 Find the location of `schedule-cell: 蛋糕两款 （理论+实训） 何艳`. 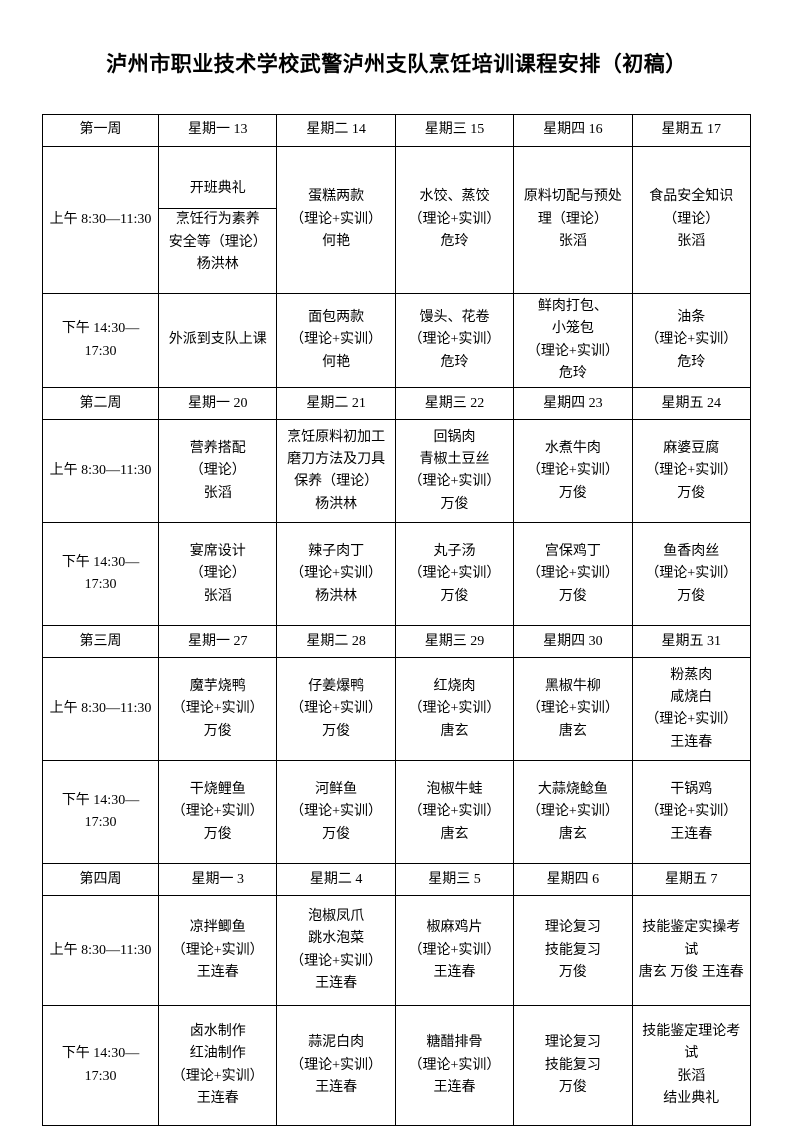

schedule-cell: 蛋糕两款 （理论+实训） 何艳 is located at coordinates (336, 220).